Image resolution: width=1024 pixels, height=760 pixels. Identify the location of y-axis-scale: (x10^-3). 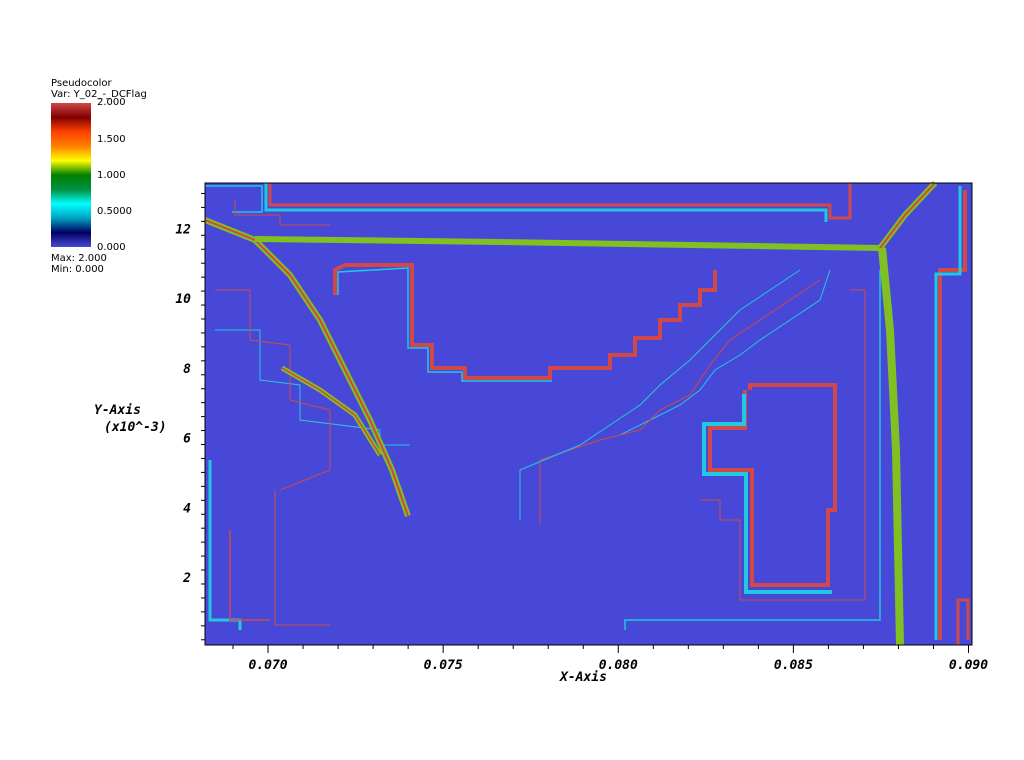
(135, 427).